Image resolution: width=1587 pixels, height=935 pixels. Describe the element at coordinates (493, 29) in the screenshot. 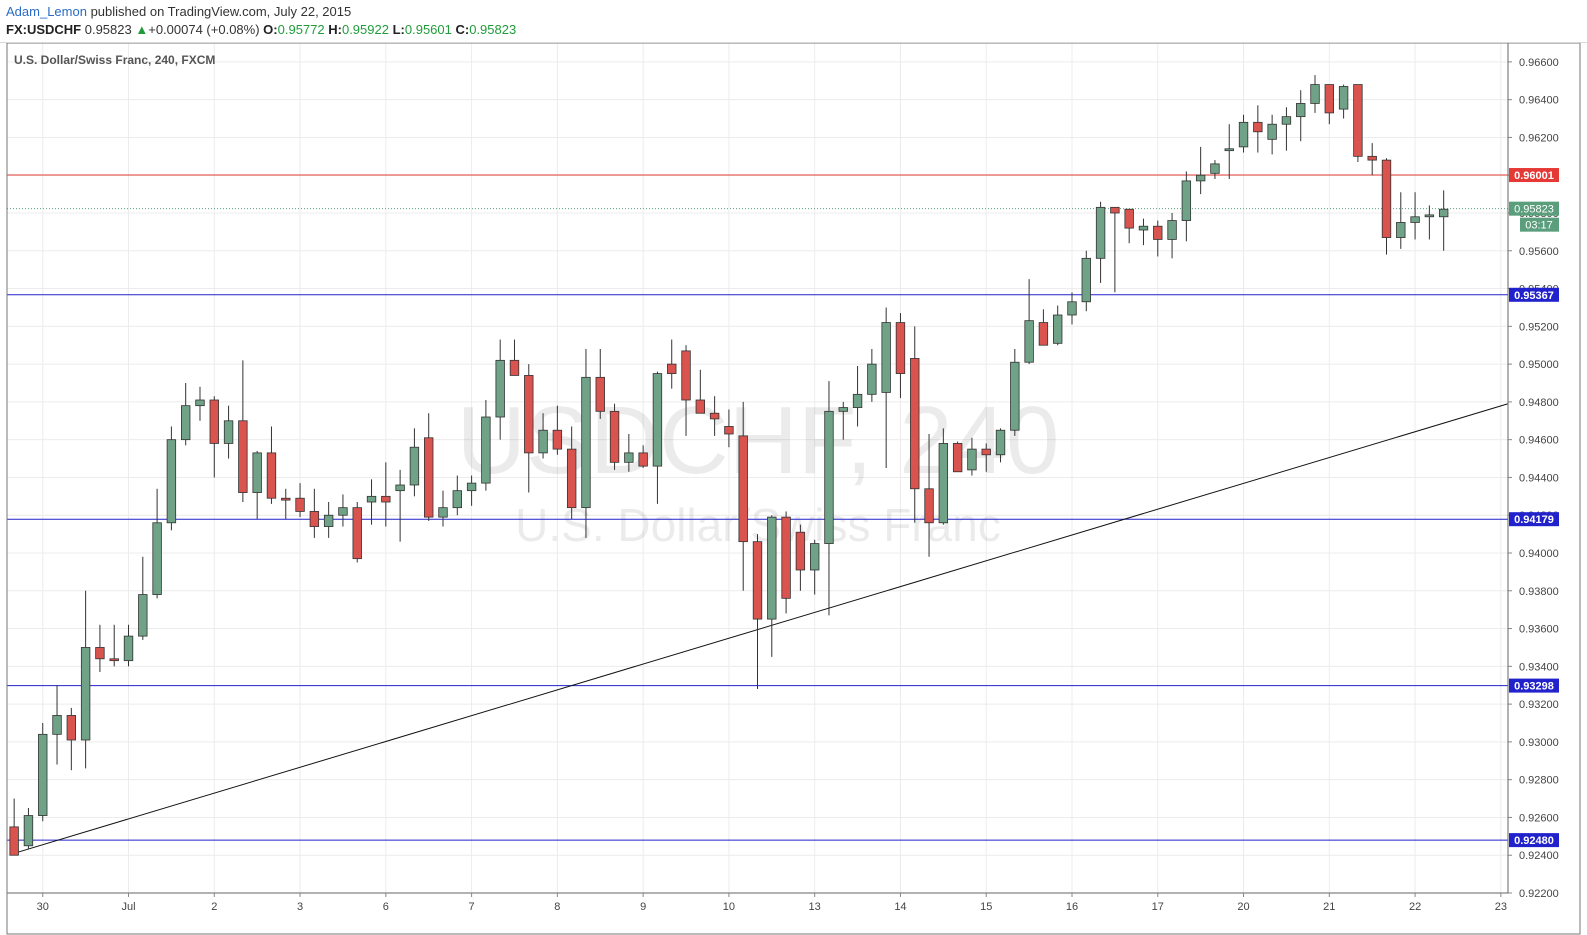

I see `close-value: 0.95823` at that location.